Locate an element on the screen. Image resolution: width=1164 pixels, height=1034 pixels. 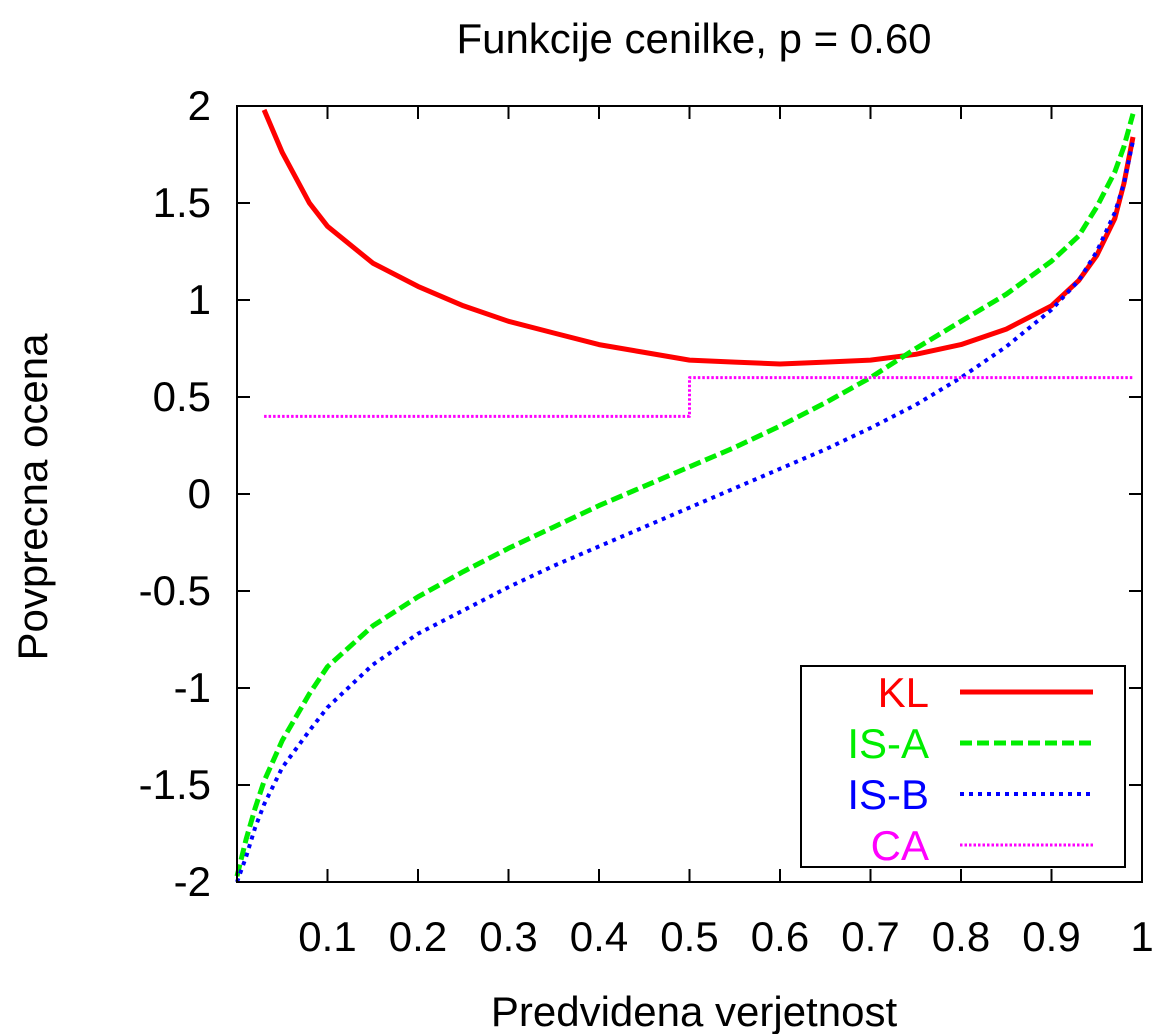
y-tick-label: -2 is located at coordinates (192, 881).